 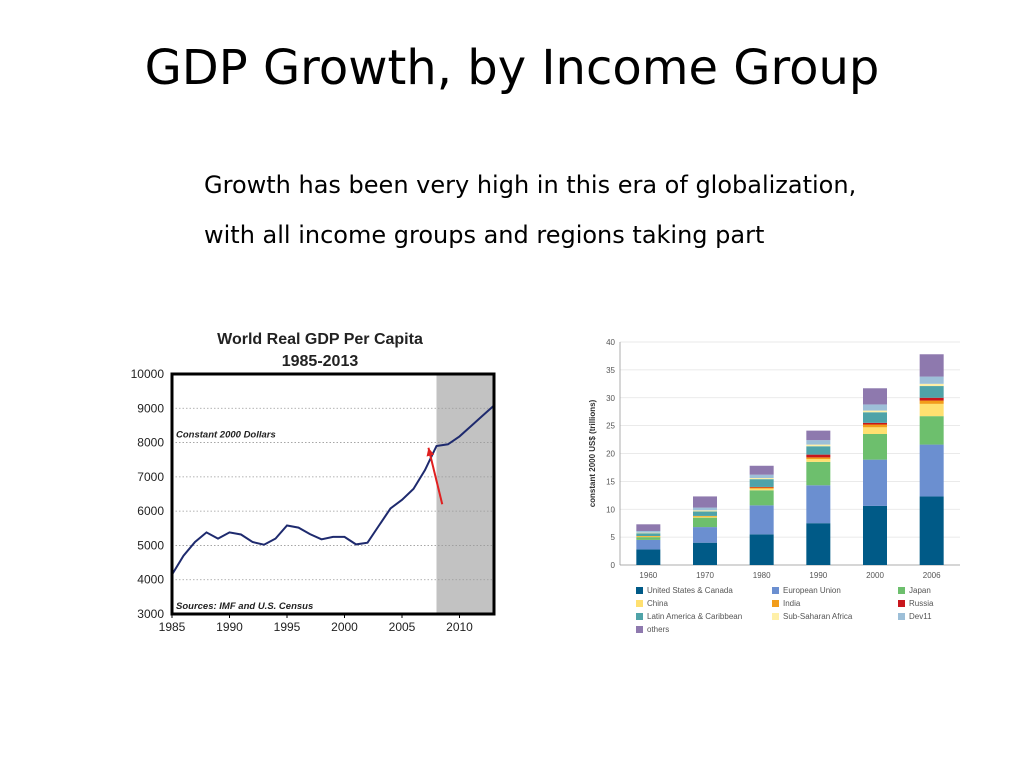 I want to click on y-tick-label: 0, so click(x=613, y=565).